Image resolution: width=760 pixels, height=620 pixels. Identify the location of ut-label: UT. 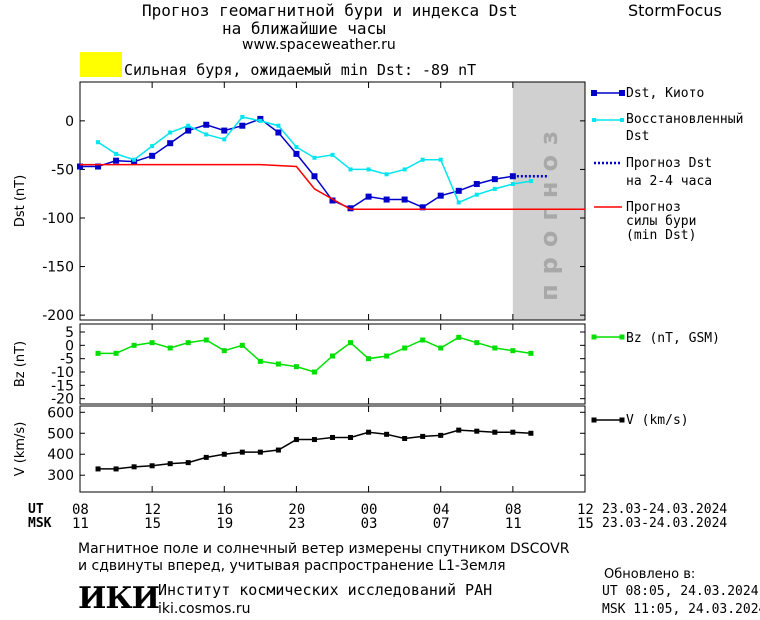
(36, 509).